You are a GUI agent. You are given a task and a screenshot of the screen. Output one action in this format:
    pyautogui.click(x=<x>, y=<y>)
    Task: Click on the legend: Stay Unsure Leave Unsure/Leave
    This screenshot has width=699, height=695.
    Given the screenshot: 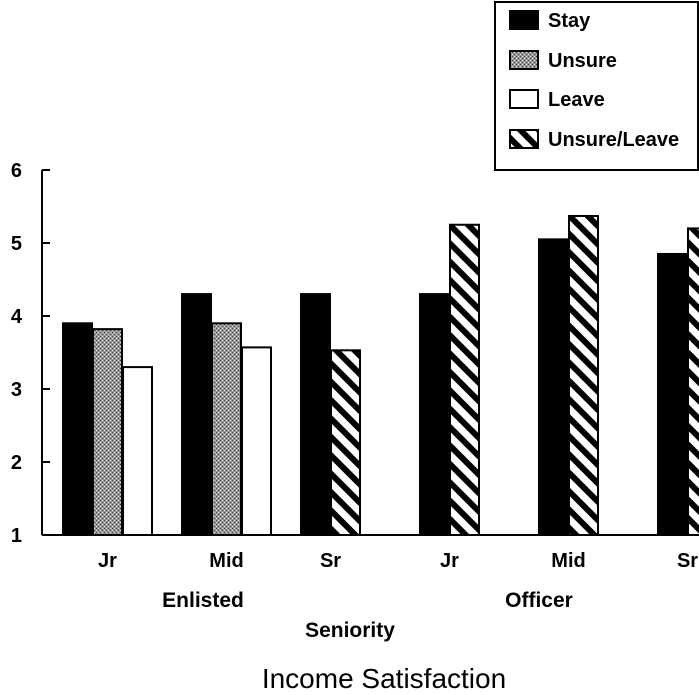 What is the action you would take?
    pyautogui.click(x=596, y=86)
    